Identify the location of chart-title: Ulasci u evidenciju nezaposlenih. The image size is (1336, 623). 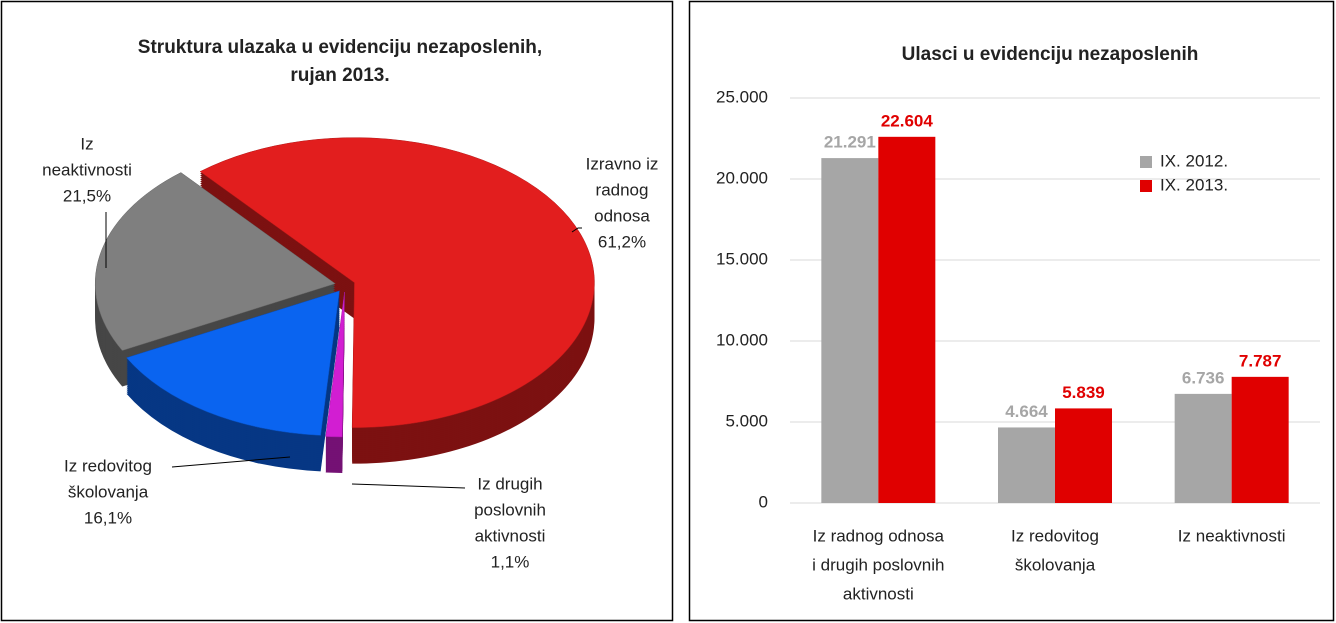
(1050, 54).